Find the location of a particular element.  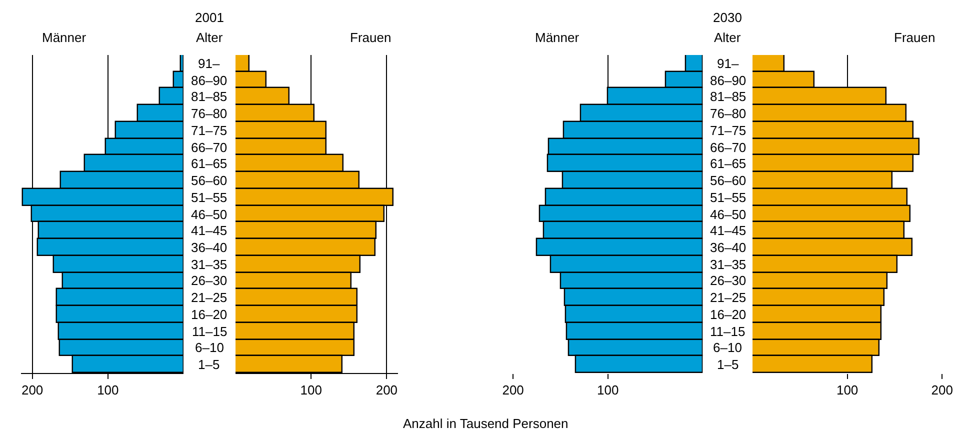

text: Anzahl in Tausend Personen is located at coordinates (485, 423).